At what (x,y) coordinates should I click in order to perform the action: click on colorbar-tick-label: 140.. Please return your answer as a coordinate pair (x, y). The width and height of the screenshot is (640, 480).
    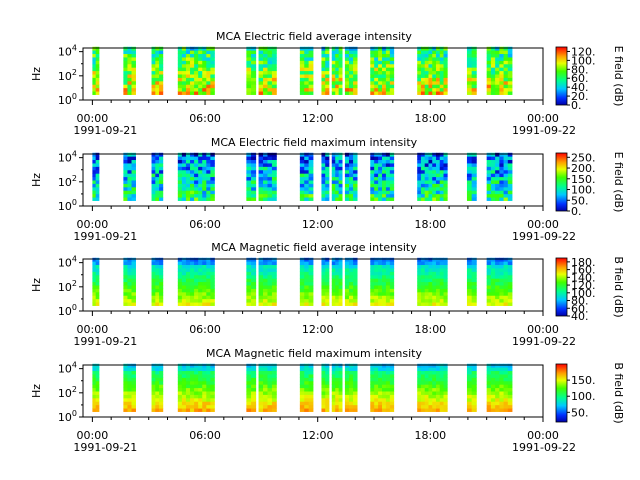
    Looking at the image, I should click on (583, 277).